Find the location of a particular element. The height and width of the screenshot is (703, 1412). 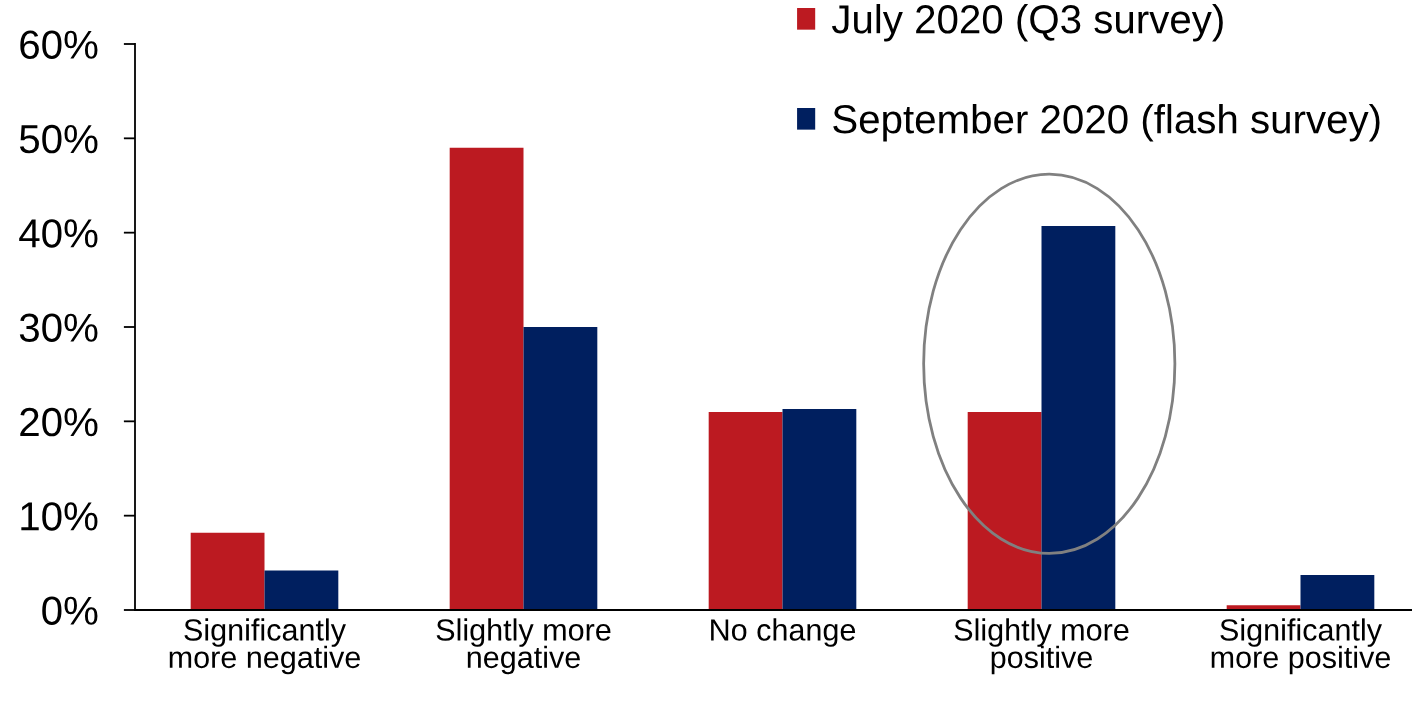

y-tick-label: 60% is located at coordinates (59, 44).